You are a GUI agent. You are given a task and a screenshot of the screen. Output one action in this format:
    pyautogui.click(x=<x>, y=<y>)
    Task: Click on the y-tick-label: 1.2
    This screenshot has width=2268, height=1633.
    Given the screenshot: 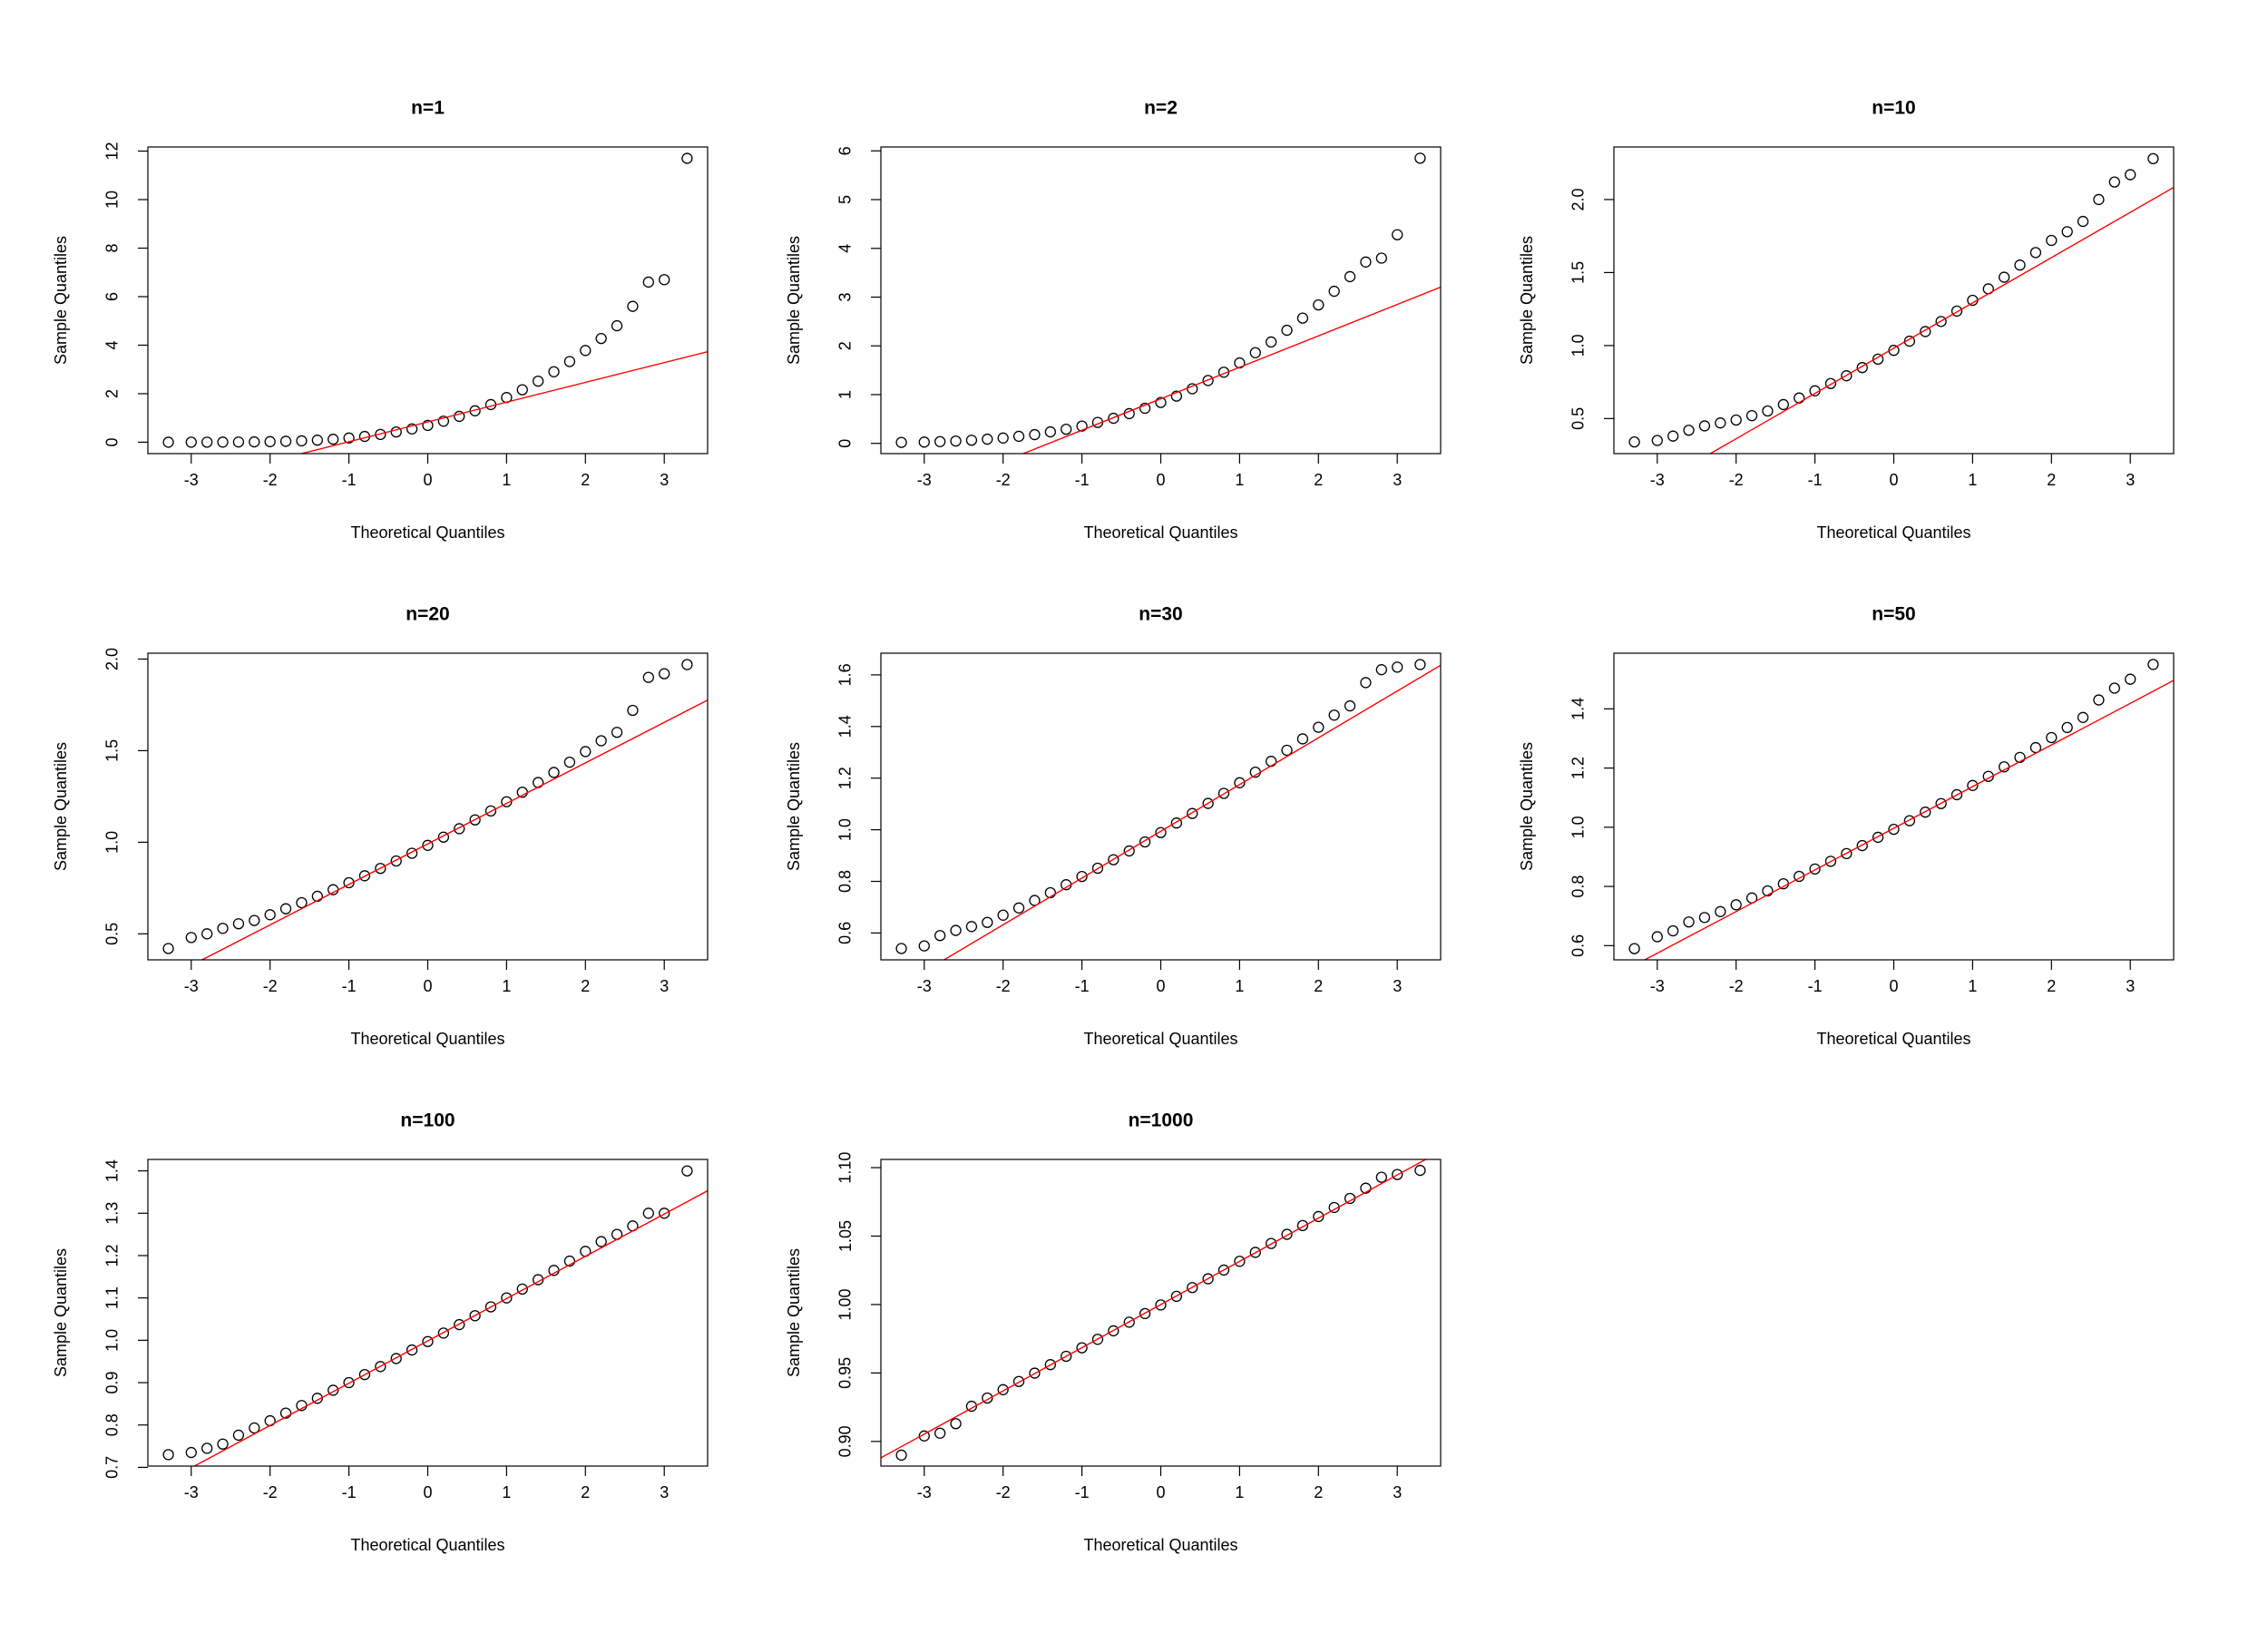 What is the action you would take?
    pyautogui.click(x=113, y=1255)
    